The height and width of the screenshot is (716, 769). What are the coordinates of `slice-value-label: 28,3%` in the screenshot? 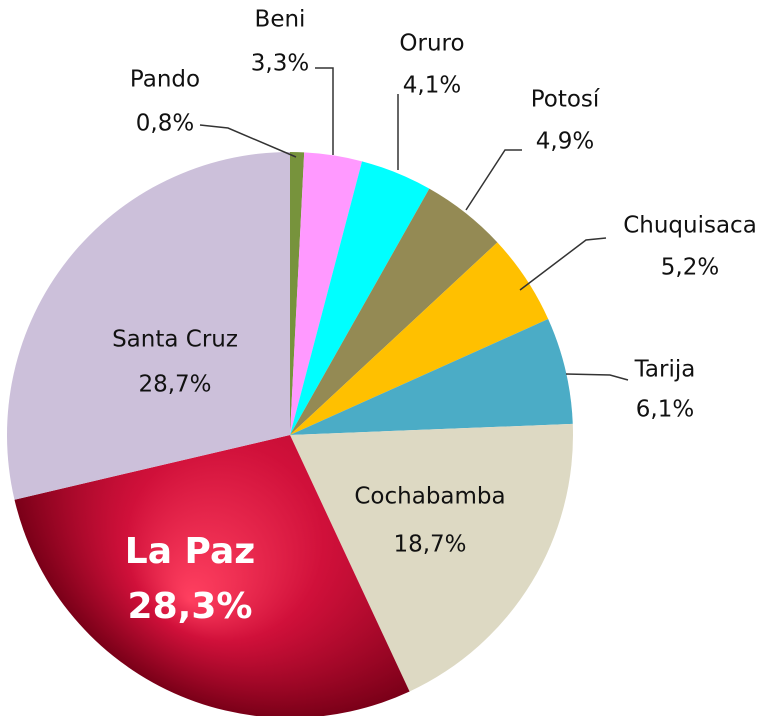 It's located at (190, 606).